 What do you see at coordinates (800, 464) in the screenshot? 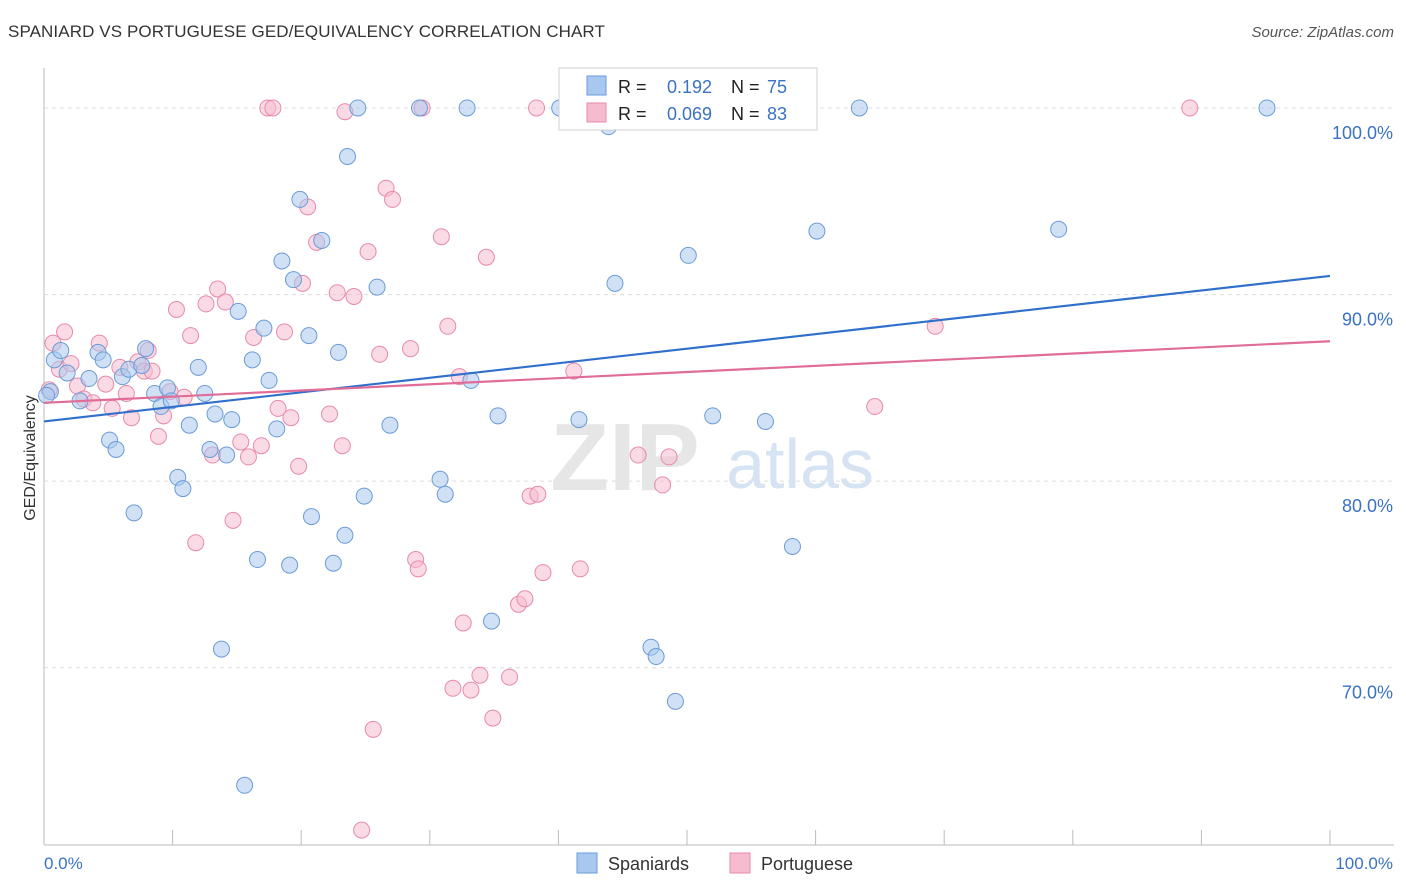
I see `watermark-atlas: atlas` at bounding box center [800, 464].